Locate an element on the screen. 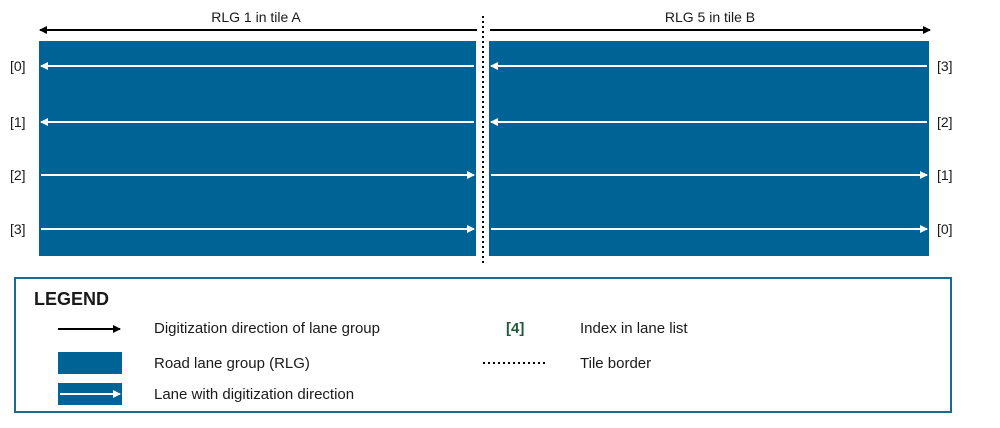 This screenshot has height=428, width=1000. rlg1-label: RLG 1 in tile A is located at coordinates (256, 17).